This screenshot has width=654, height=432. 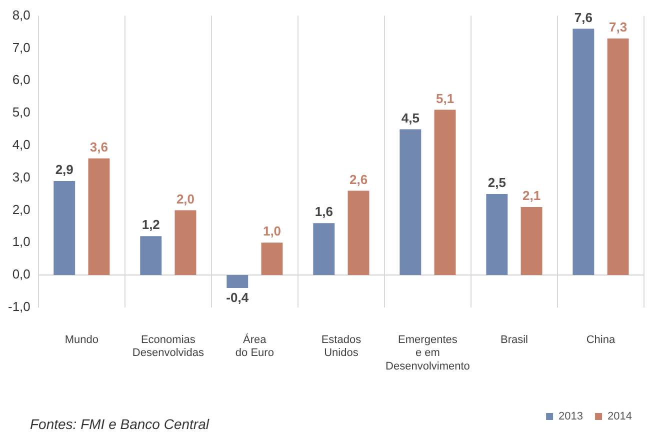 I want to click on x-tick-label: Mundo, so click(x=81, y=340).